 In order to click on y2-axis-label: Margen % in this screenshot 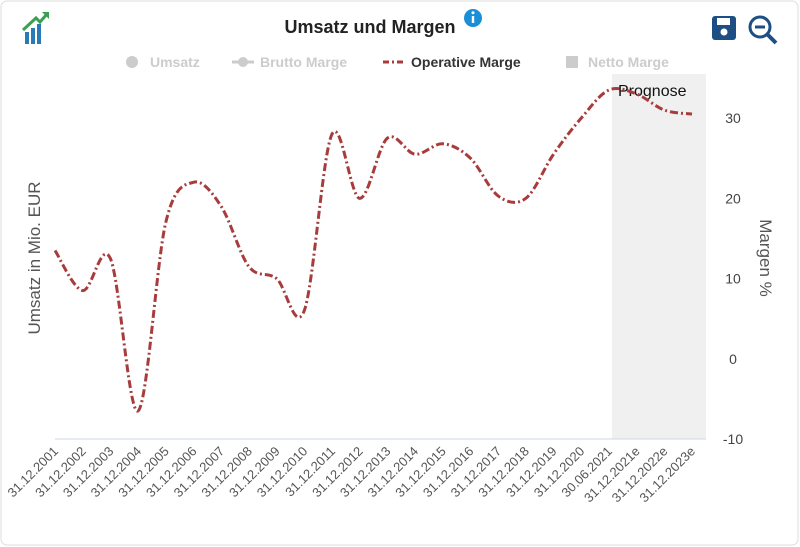, I will do `click(765, 257)`.